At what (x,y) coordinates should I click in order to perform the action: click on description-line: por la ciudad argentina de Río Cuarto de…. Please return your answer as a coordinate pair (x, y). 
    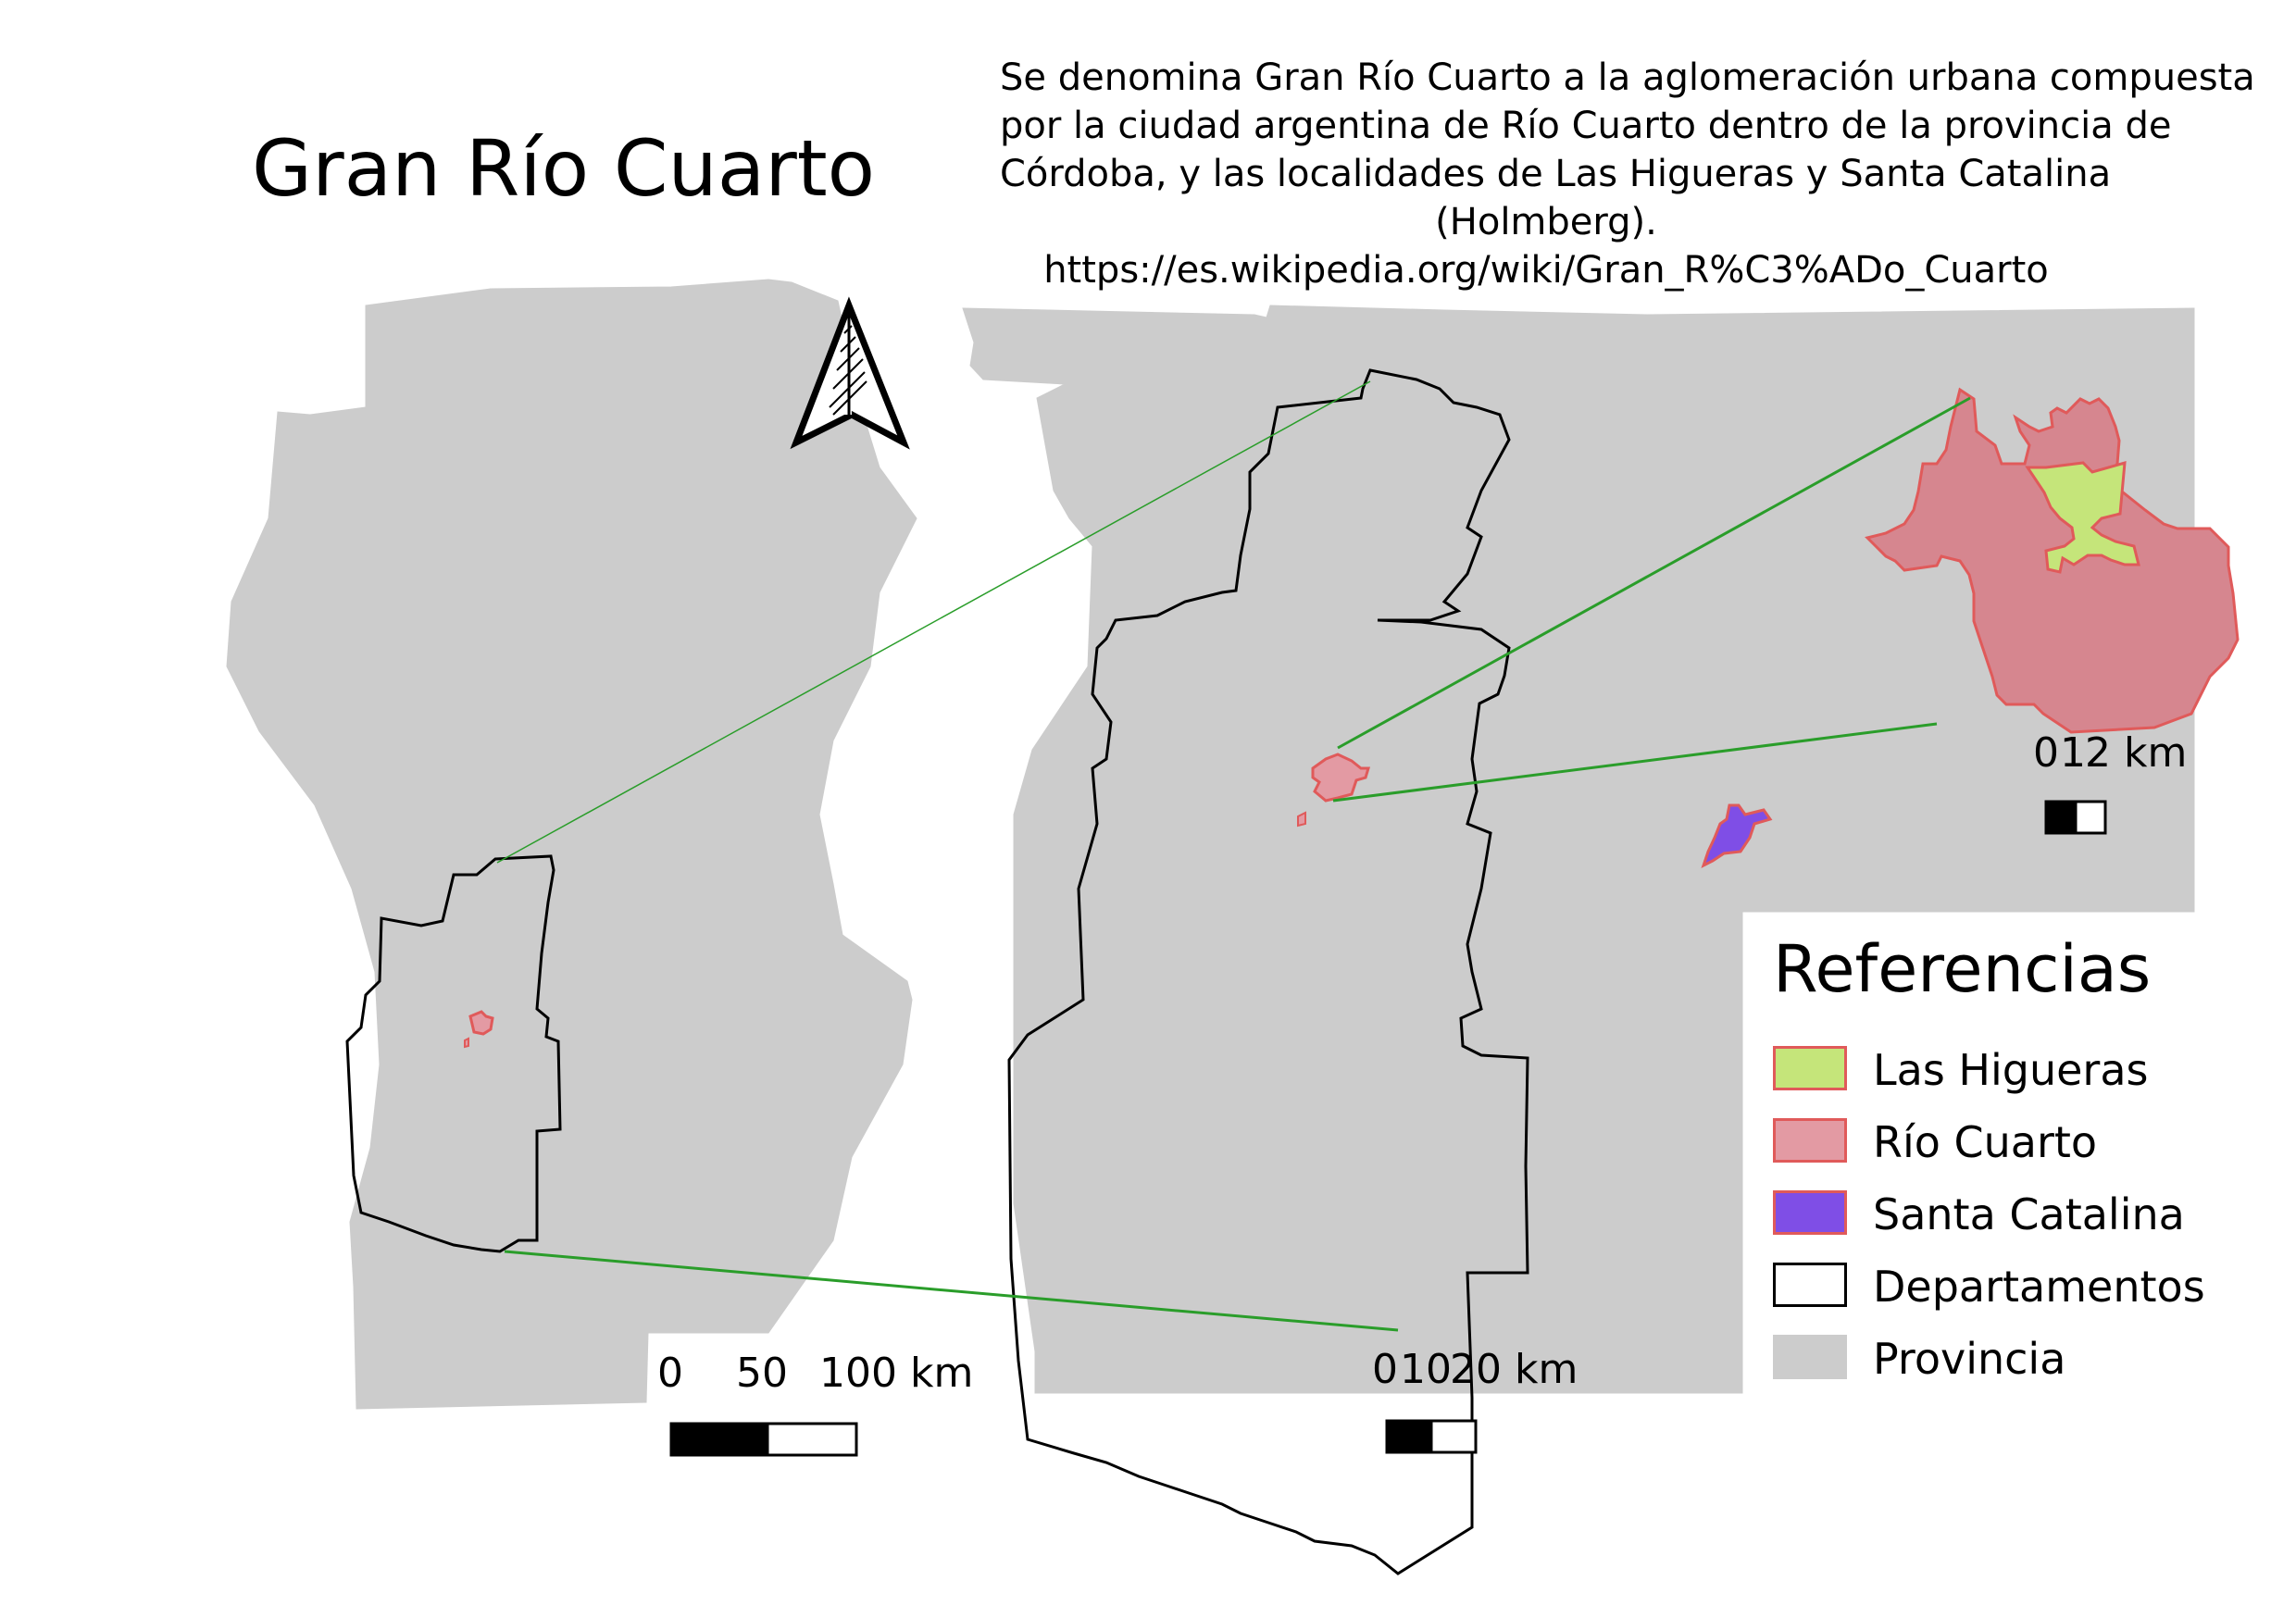
    Looking at the image, I should click on (1586, 126).